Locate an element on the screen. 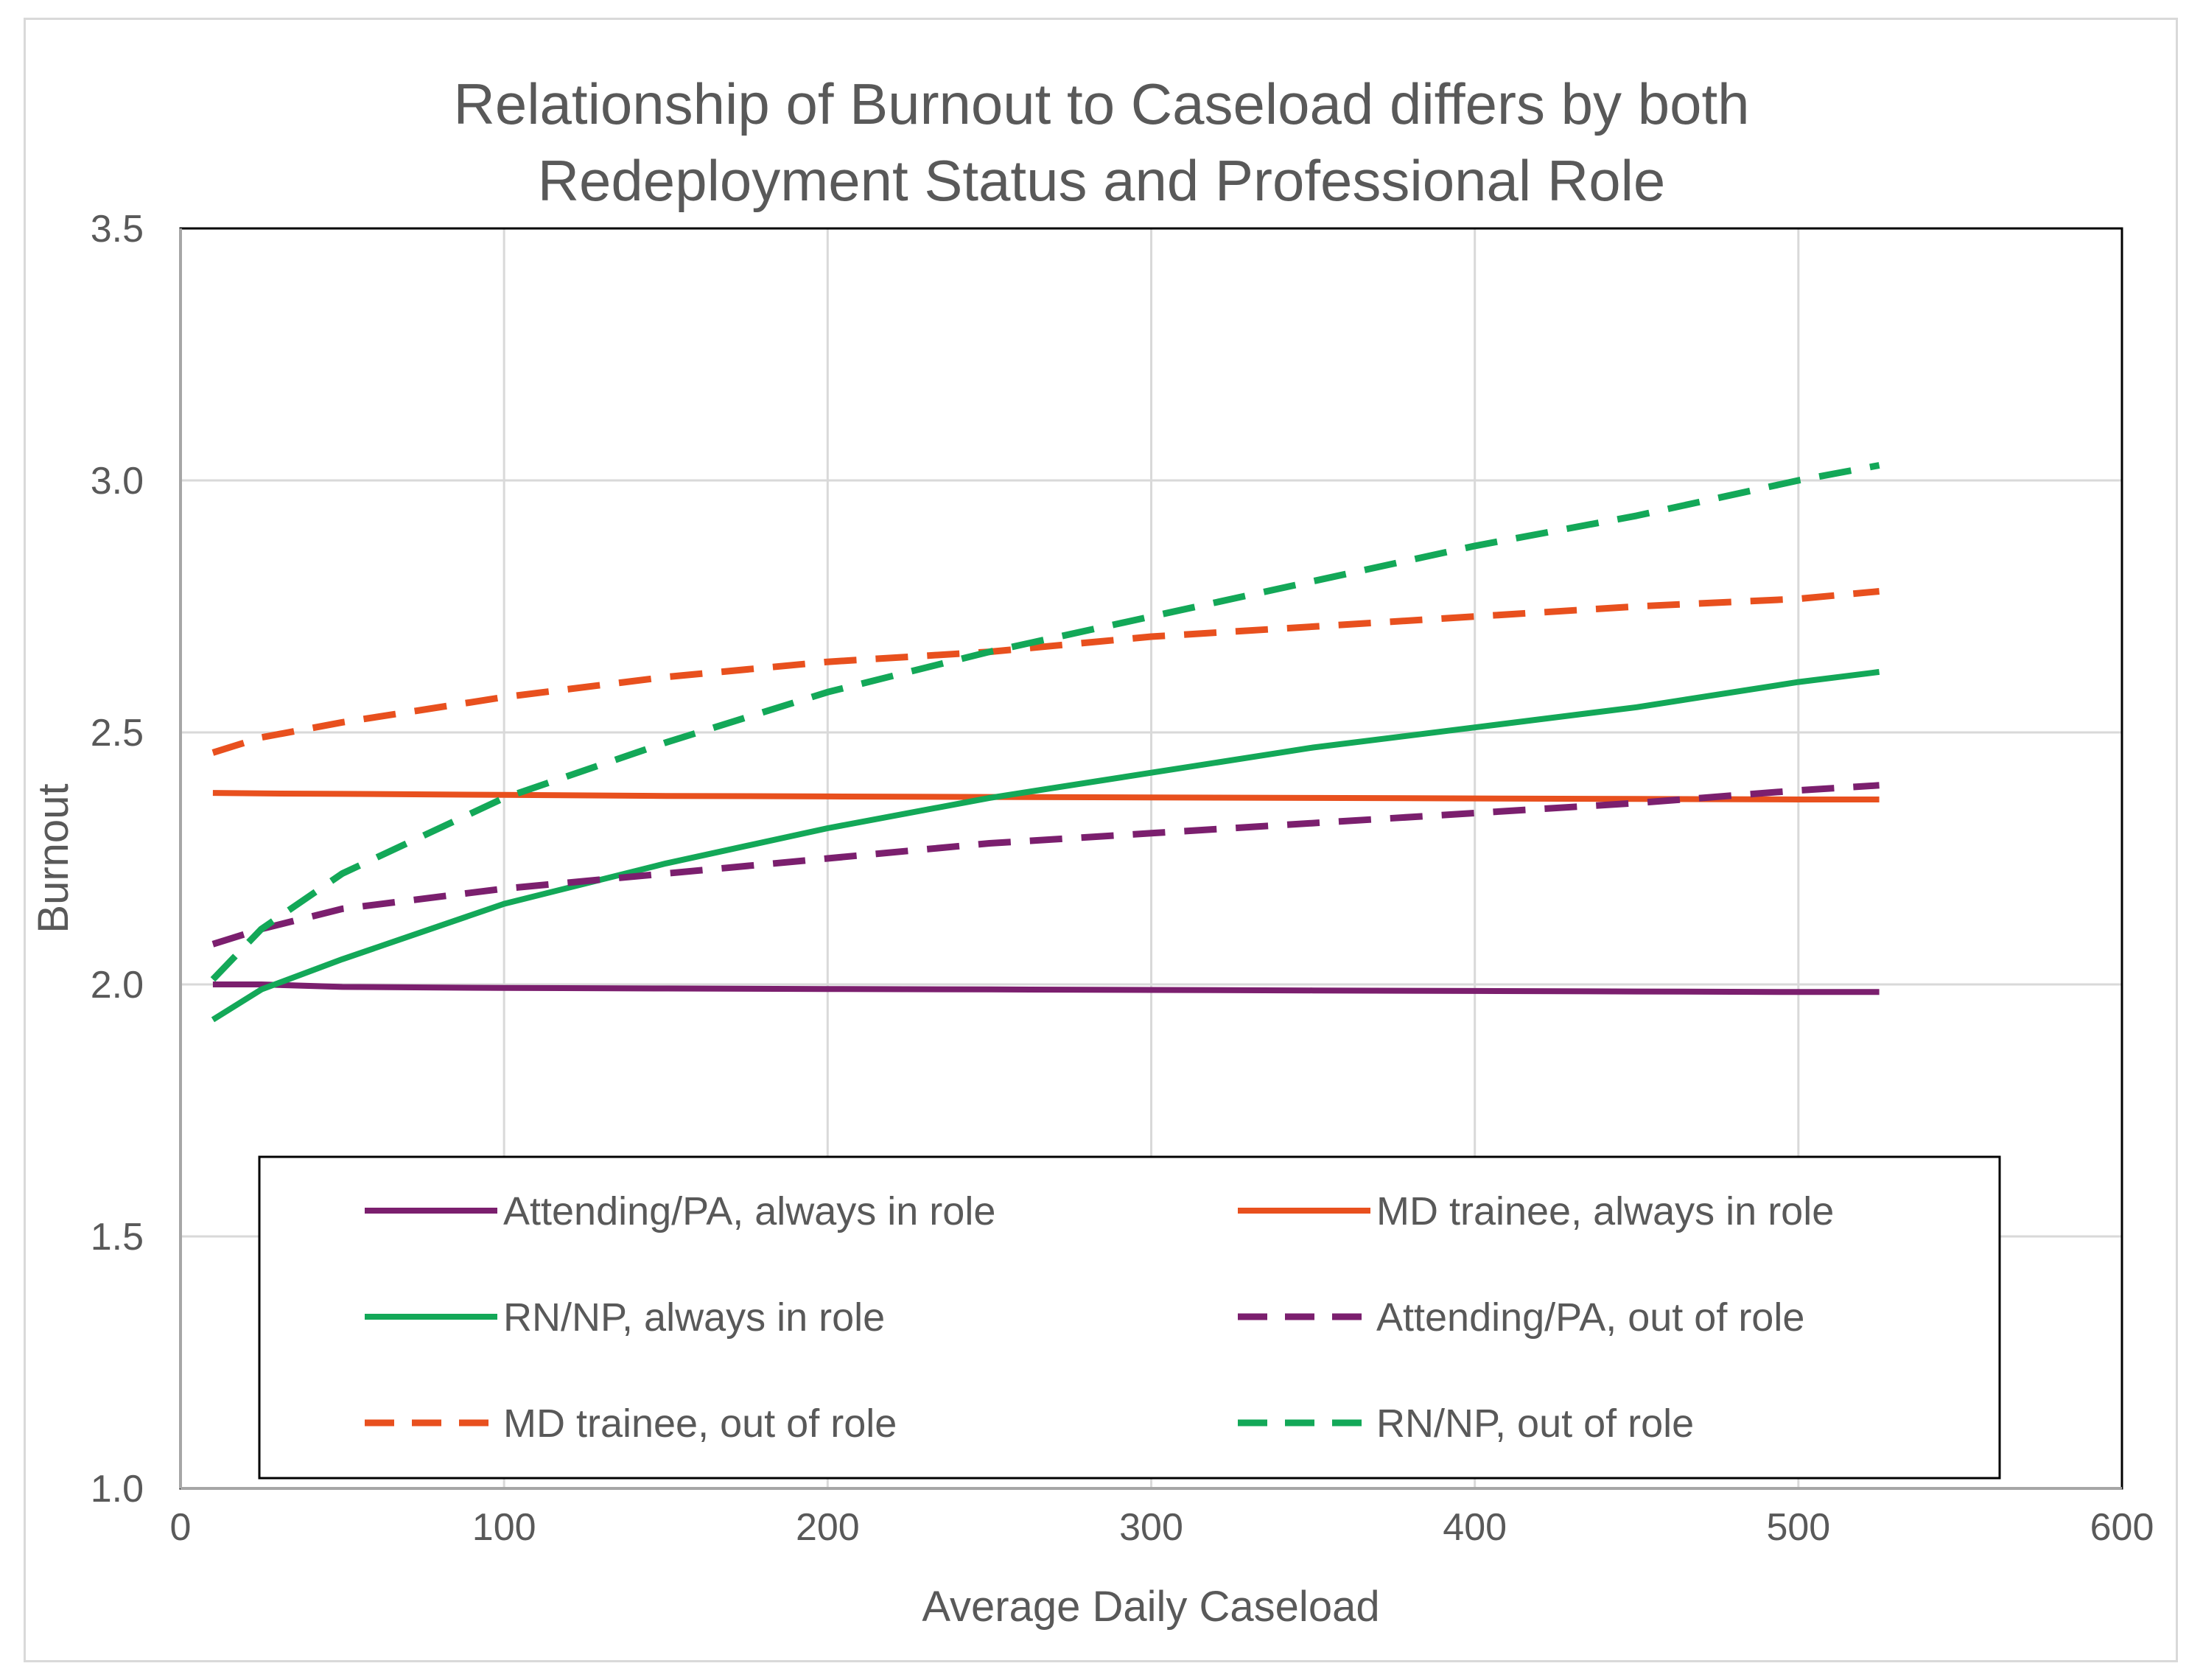  y-tick-label: 1.5 is located at coordinates (118, 1237).